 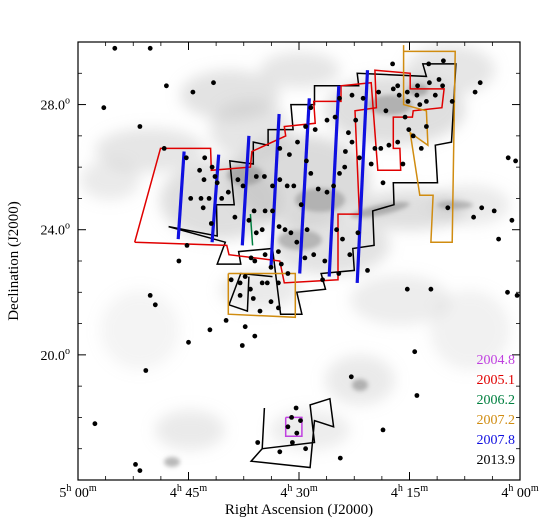 What do you see at coordinates (299, 492) in the screenshot?
I see `x-tick-label: 4h 30m` at bounding box center [299, 492].